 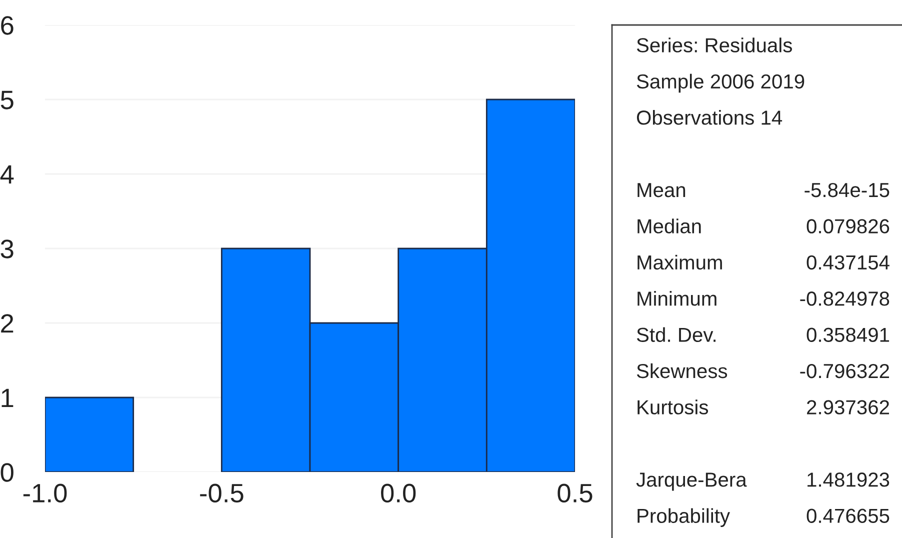 What do you see at coordinates (691, 481) in the screenshot?
I see `text: Jarque-Bera` at bounding box center [691, 481].